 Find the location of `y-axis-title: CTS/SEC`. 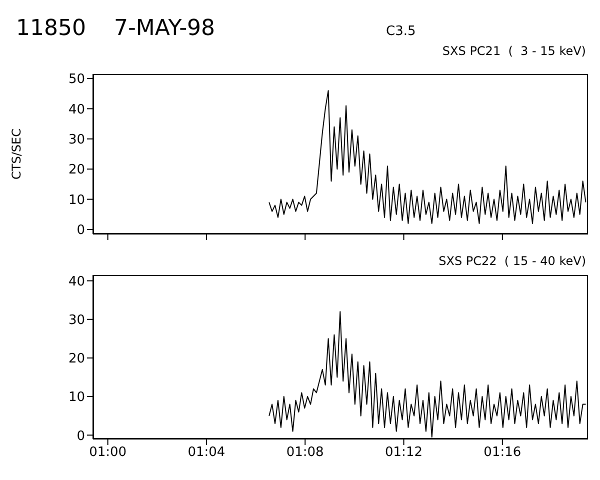

y-axis-title: CTS/SEC is located at coordinates (16, 154).